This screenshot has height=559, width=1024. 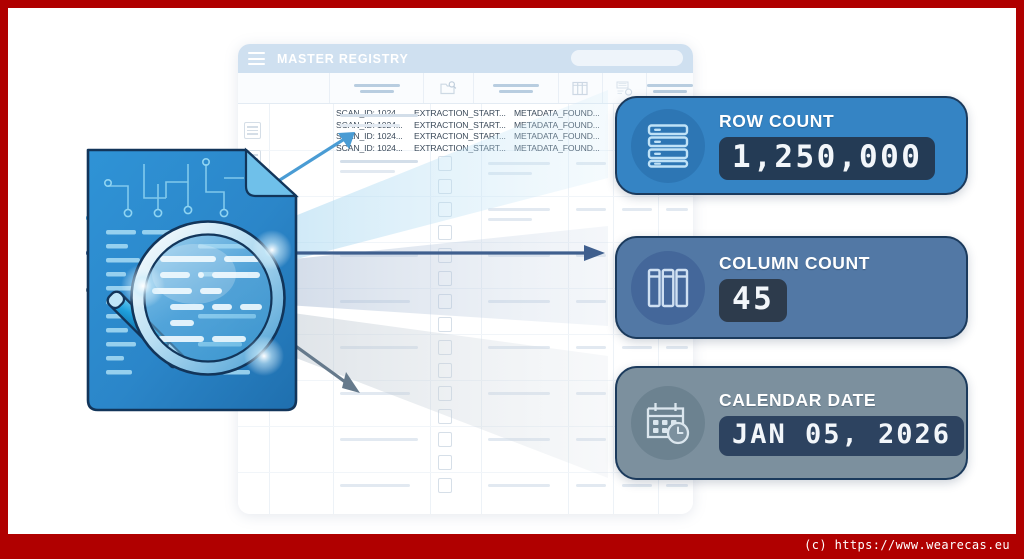 What do you see at coordinates (1020, 267) in the screenshot?
I see `frame-right-border` at bounding box center [1020, 267].